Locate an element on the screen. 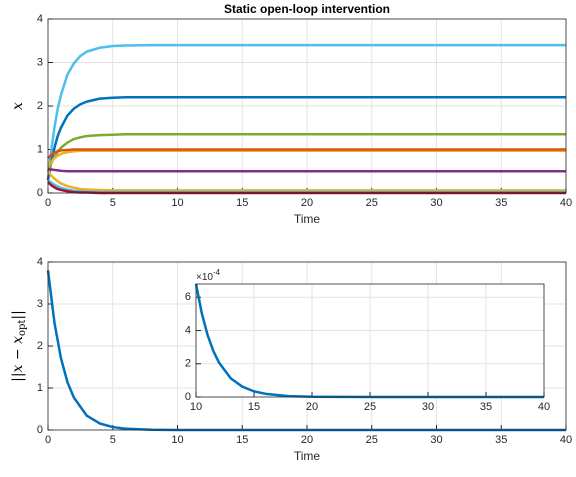 Image resolution: width=576 pixels, height=477 pixels. chart-title: Static open-loop intervention is located at coordinates (307, 9).